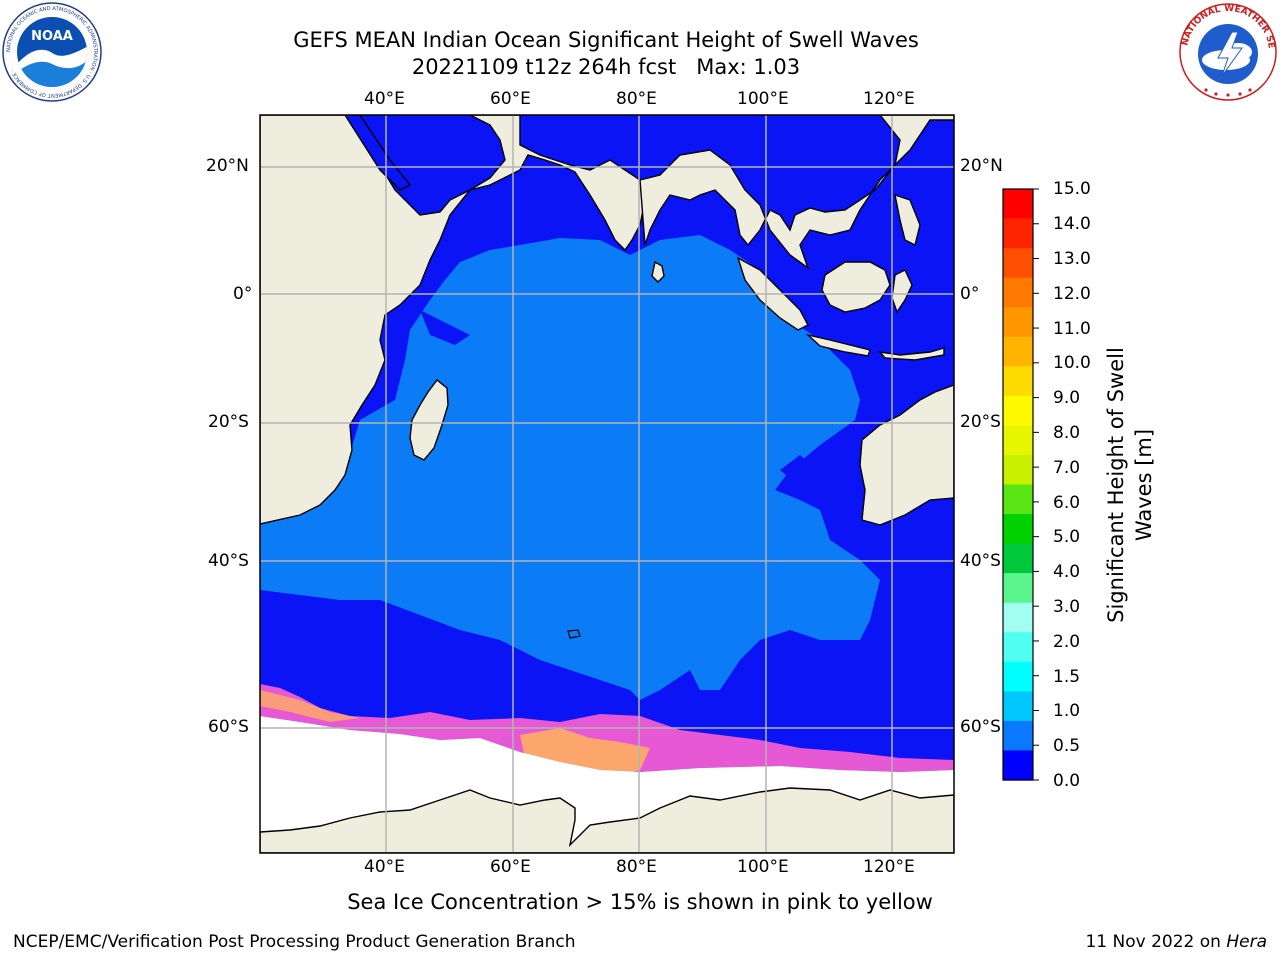 The height and width of the screenshot is (960, 1280). What do you see at coordinates (1246, 942) in the screenshot?
I see `footer-host: Hera` at bounding box center [1246, 942].